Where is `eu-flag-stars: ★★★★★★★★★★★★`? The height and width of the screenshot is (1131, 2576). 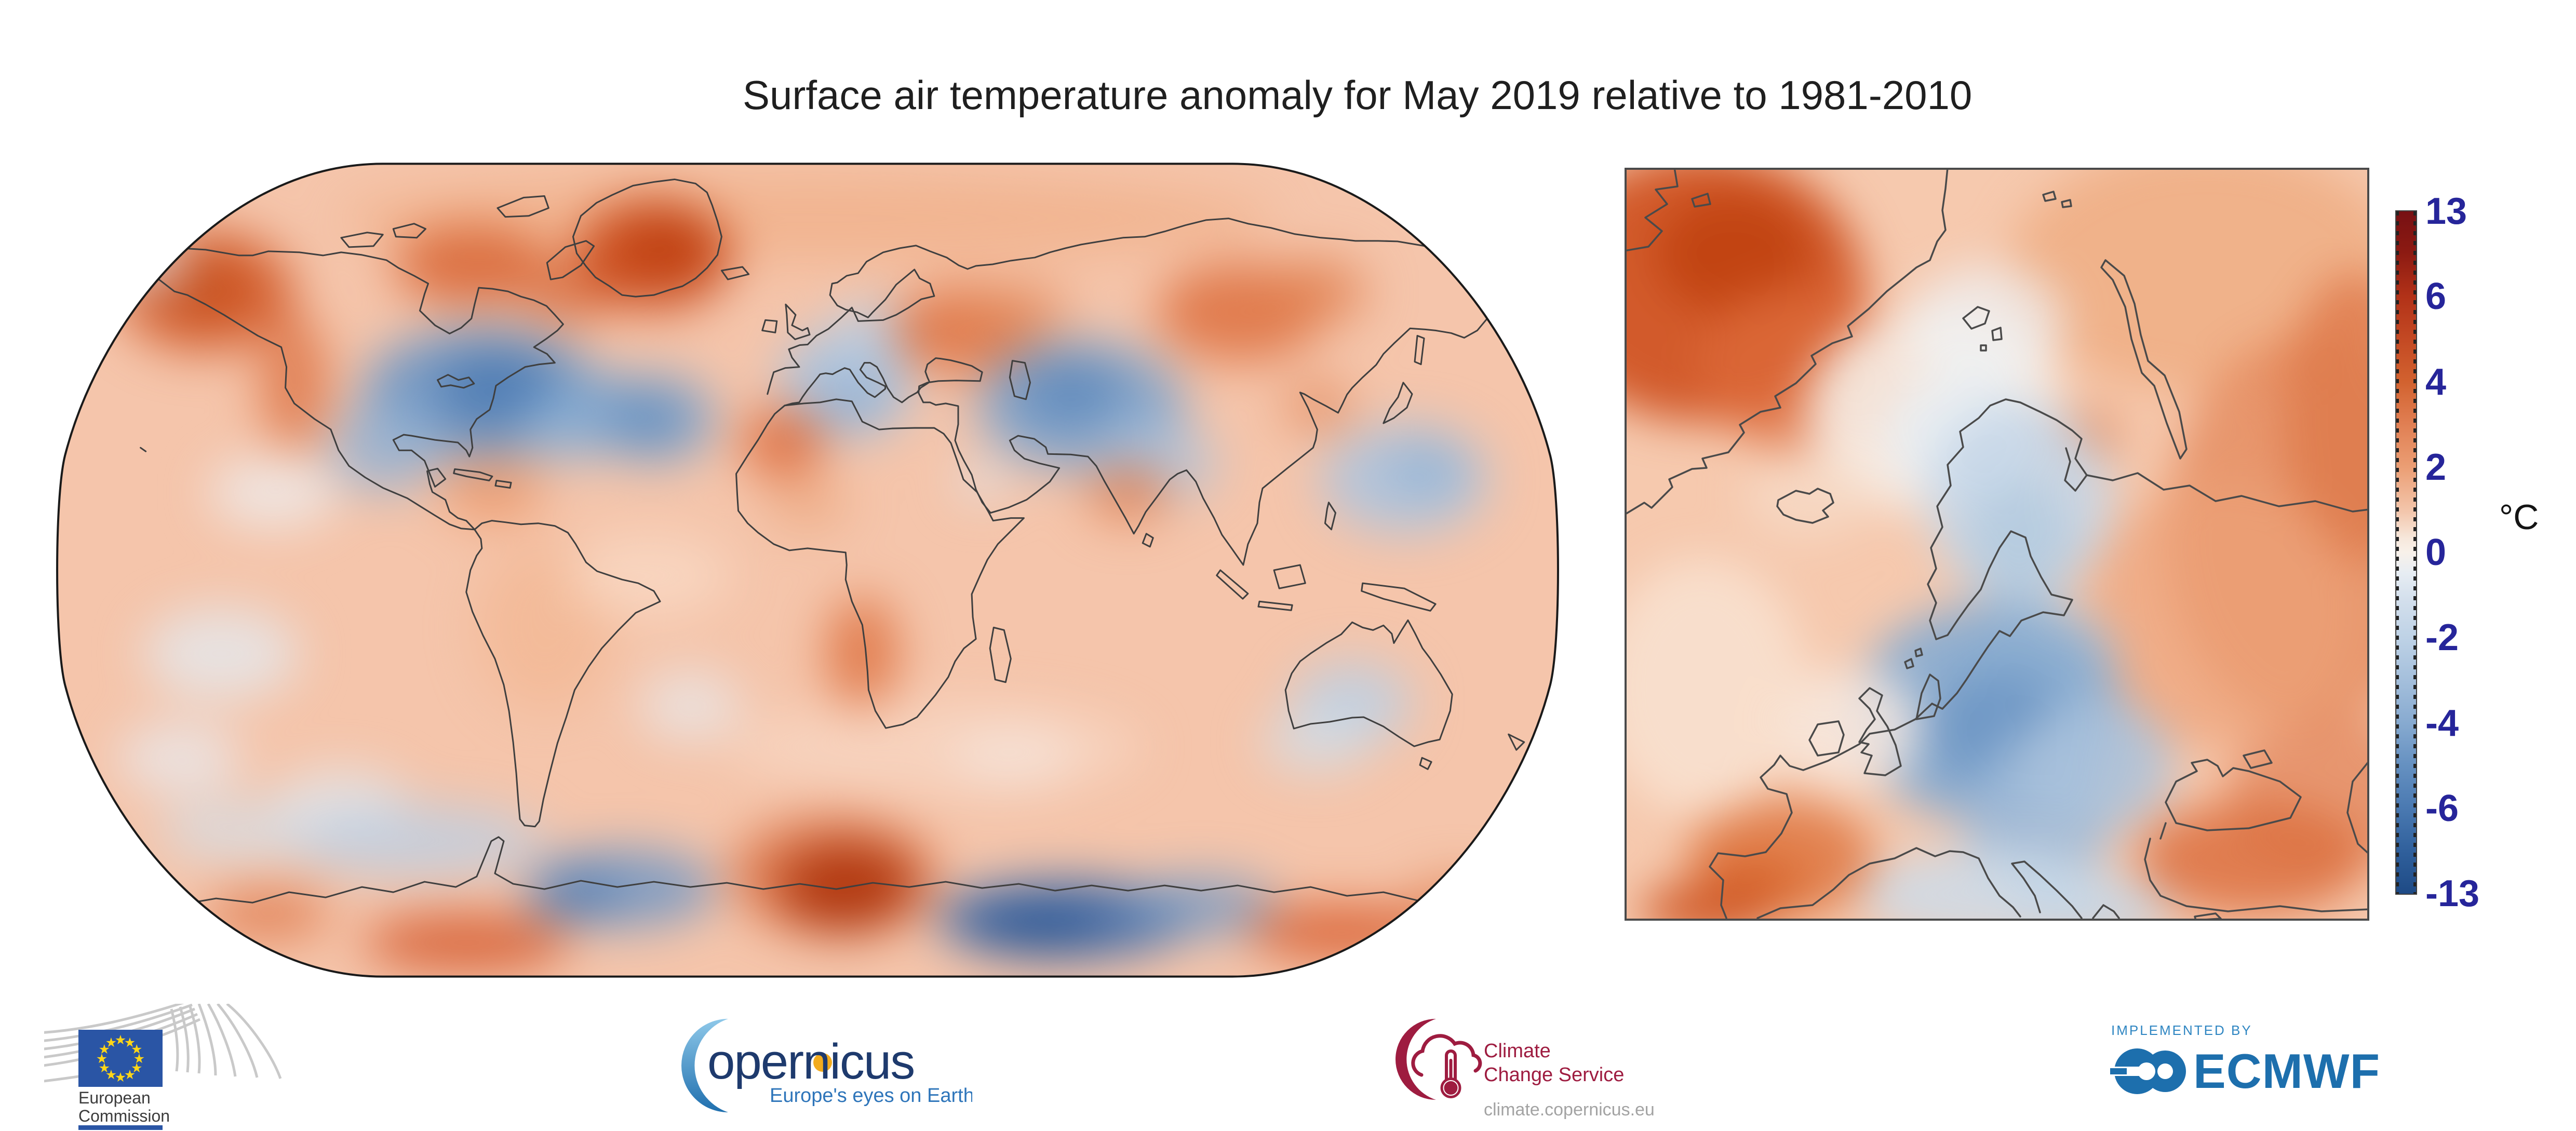 eu-flag-stars: ★★★★★★★★★★★★ is located at coordinates (121, 1059).